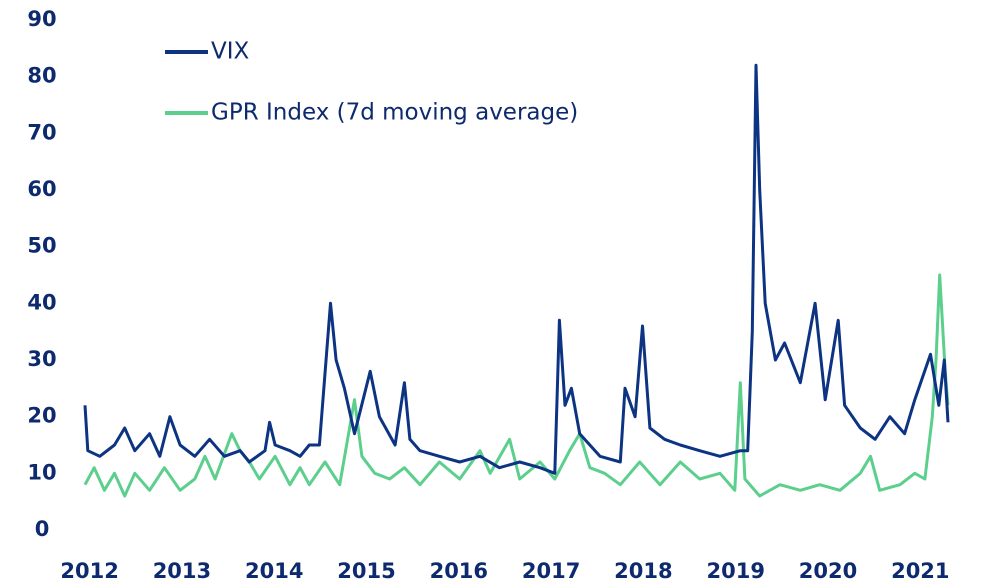 Image resolution: width=981 pixels, height=586 pixels. I want to click on y-tick-label: 50, so click(41, 246).